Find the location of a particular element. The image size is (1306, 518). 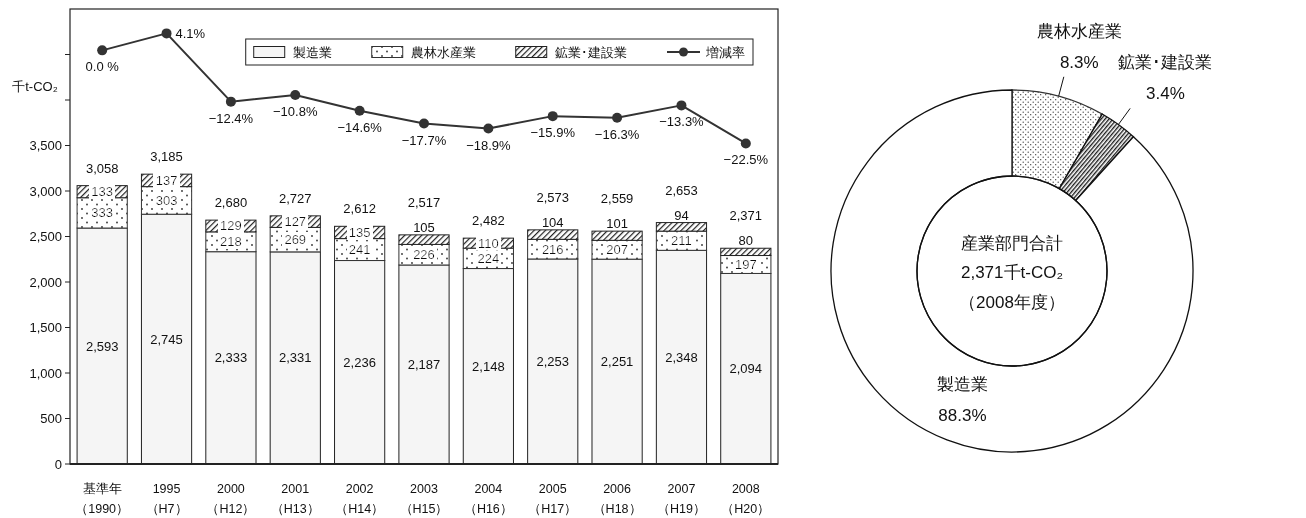

data-label: 224 is located at coordinates (488, 258).